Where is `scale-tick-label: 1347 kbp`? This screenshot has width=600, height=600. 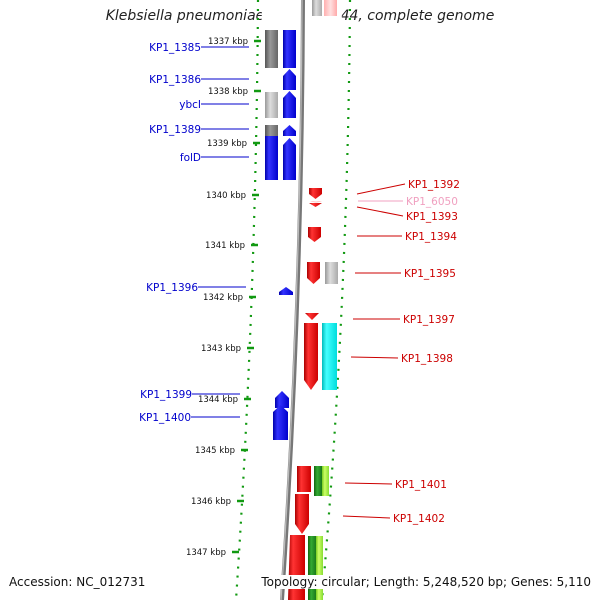 scale-tick-label: 1347 kbp is located at coordinates (206, 553).